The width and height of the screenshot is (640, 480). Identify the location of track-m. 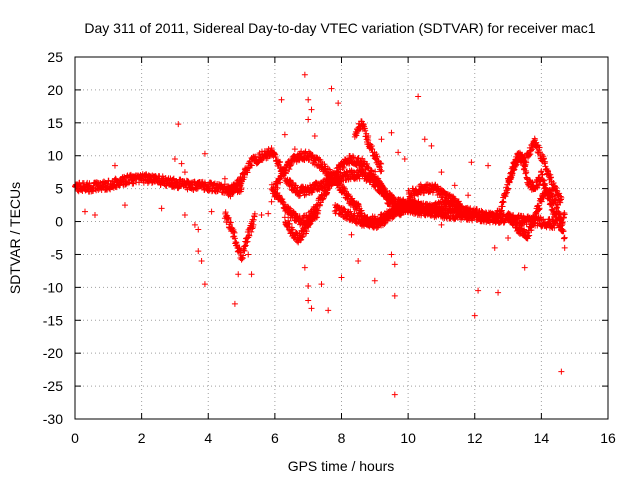
(301, 226).